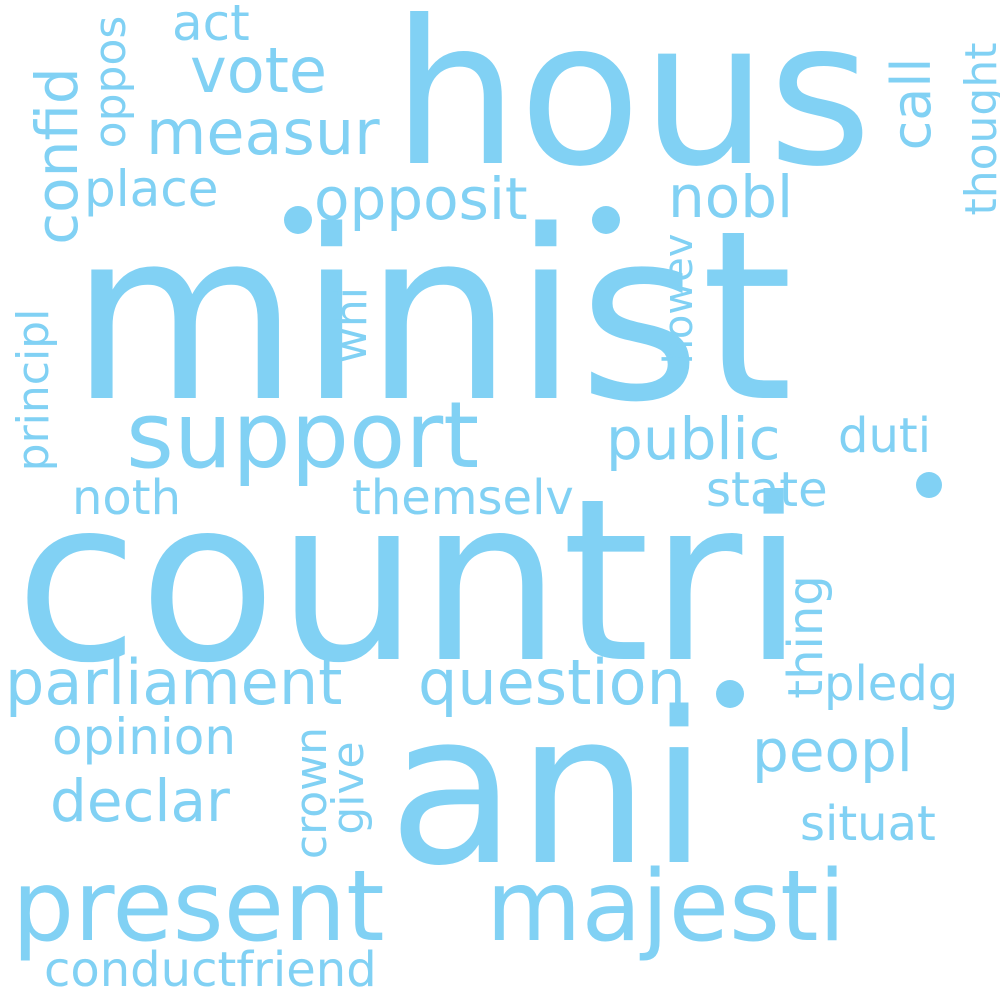 This screenshot has width=1000, height=1000. I want to click on word-declar: declar, so click(140, 801).